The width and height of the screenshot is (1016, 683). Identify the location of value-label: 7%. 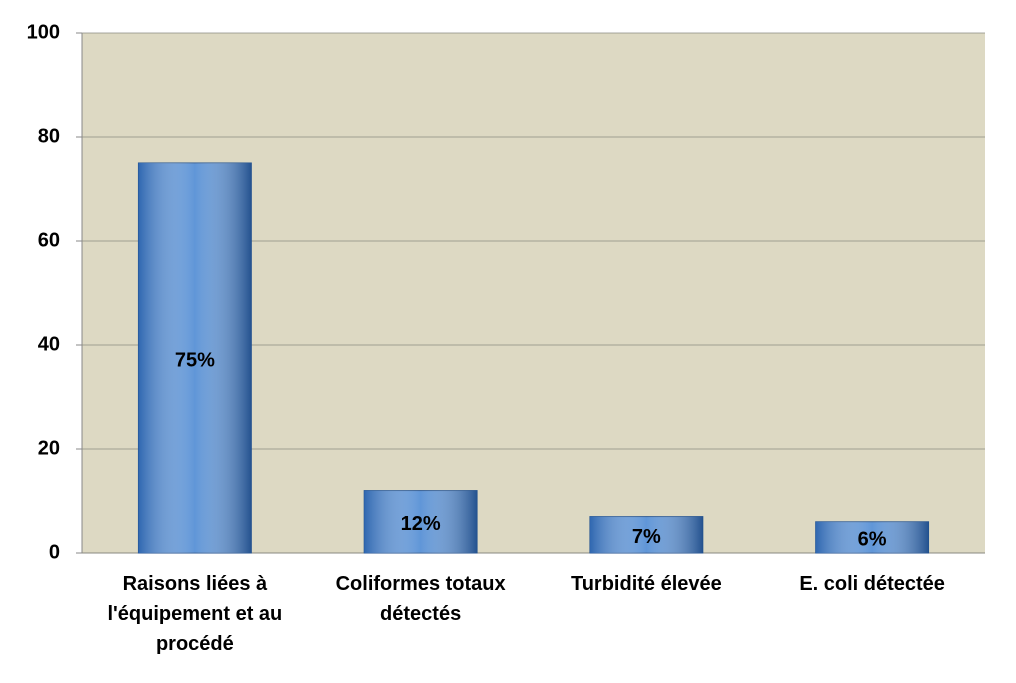
(646, 537).